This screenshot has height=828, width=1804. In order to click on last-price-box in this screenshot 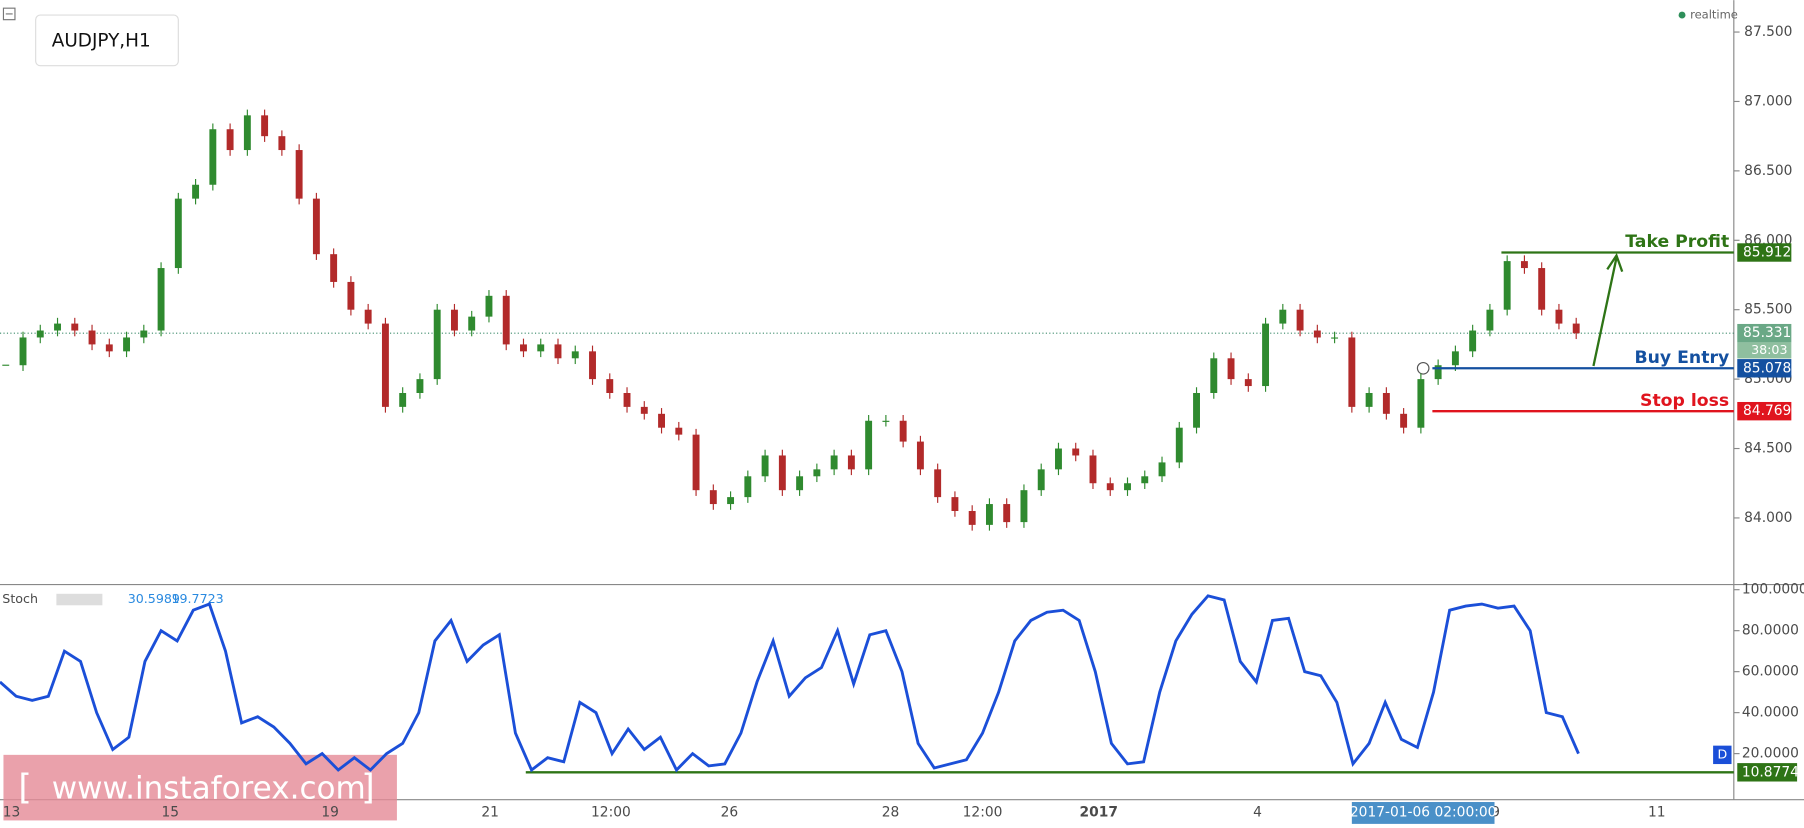, I will do `click(1764, 333)`.